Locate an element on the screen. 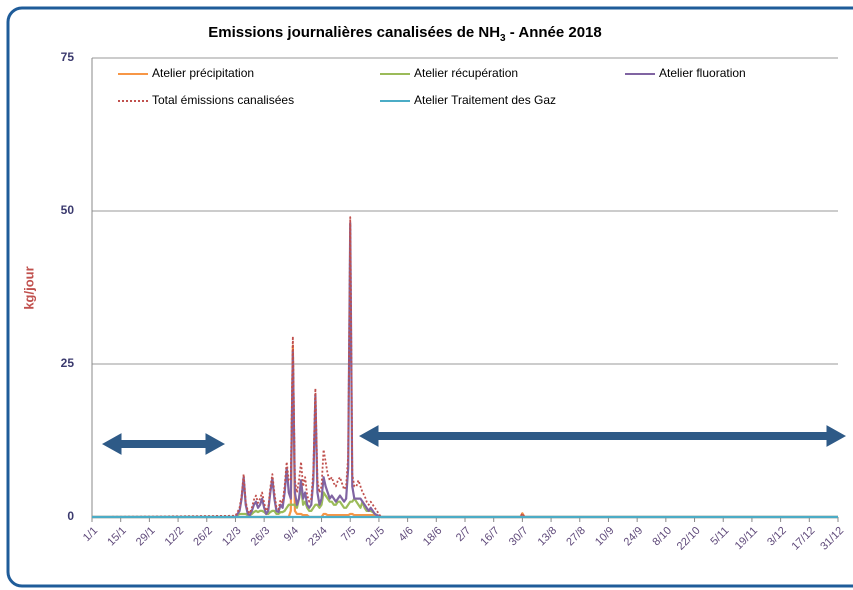 Image resolution: width=853 pixels, height=590 pixels. y-tick-label: 50 is located at coordinates (68, 210).